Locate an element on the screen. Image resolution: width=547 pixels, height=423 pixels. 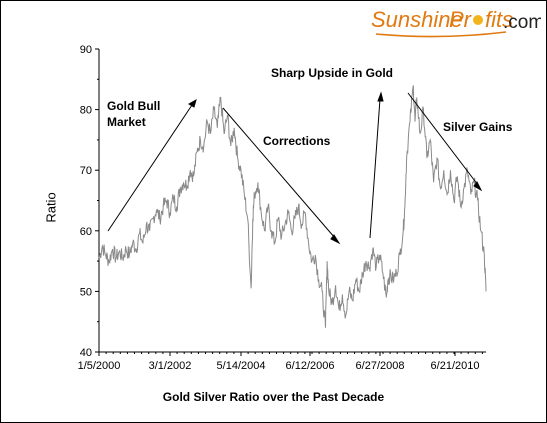
annotation-gold-bull-line1: Gold Bull is located at coordinates (133, 106).